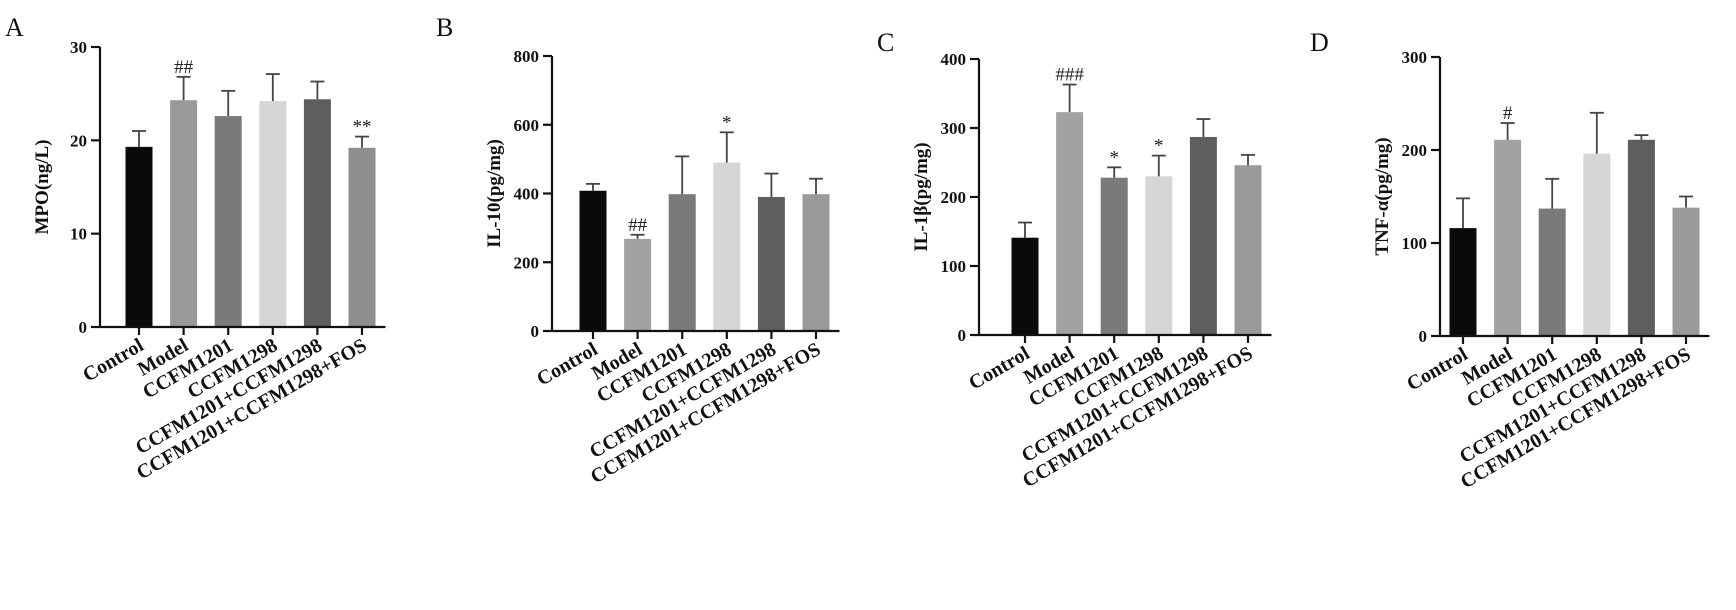 This screenshot has height=610, width=1736. Describe the element at coordinates (444, 27) in the screenshot. I see `panel-letter: B` at that location.